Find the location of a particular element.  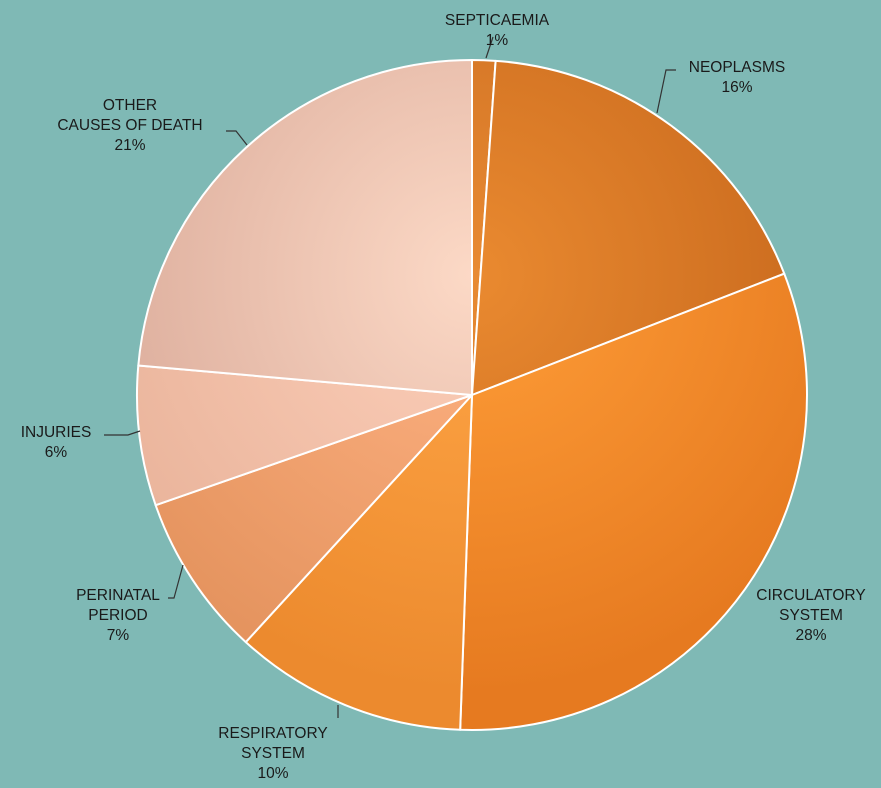

label-name-circulatory-system: CIRCULATORY is located at coordinates (810, 595).